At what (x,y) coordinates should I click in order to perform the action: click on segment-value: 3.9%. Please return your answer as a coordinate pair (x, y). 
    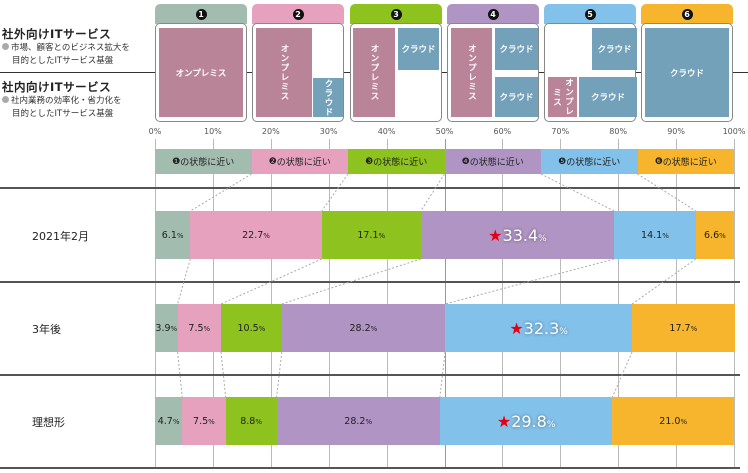
    Looking at the image, I should click on (166, 328).